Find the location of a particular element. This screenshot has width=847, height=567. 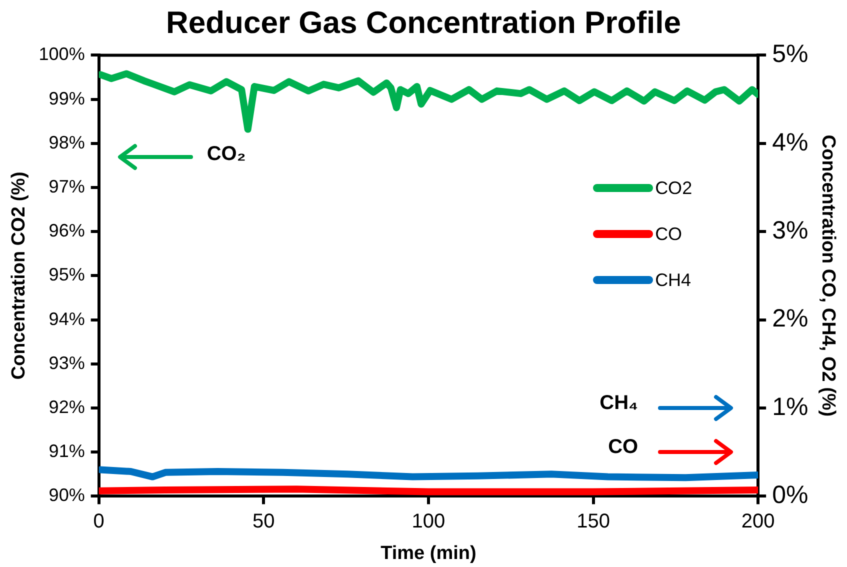

x-tick-label: 100 is located at coordinates (429, 521).